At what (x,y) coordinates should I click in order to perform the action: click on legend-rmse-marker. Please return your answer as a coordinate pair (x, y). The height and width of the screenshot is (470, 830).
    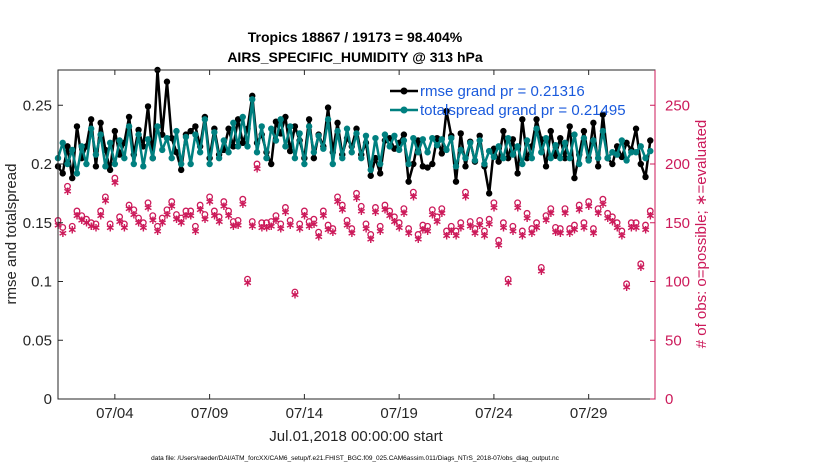
    Looking at the image, I should click on (404, 91).